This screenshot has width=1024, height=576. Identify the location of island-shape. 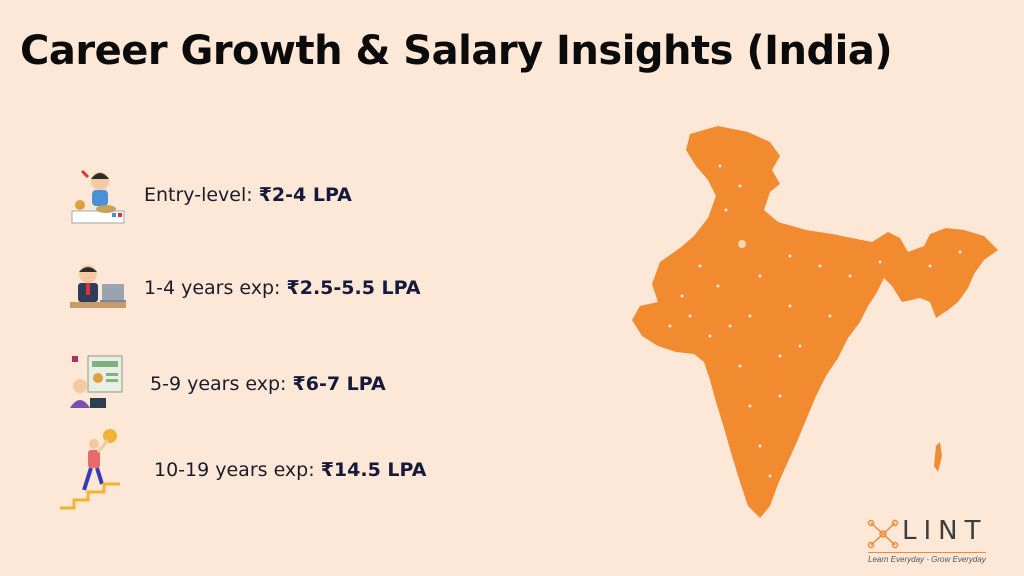
(938, 457).